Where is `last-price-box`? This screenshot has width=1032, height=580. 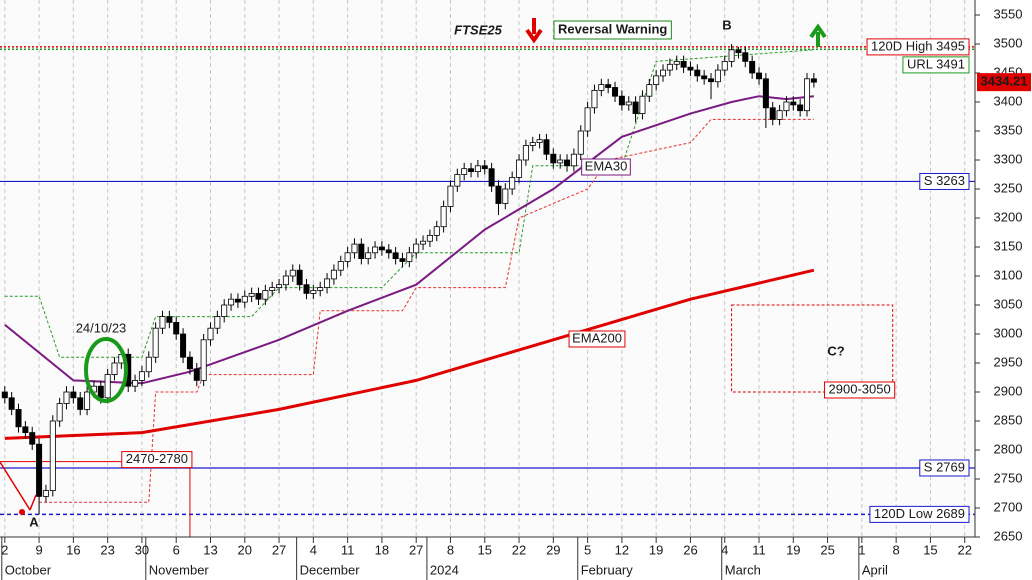 last-price-box is located at coordinates (1004, 82).